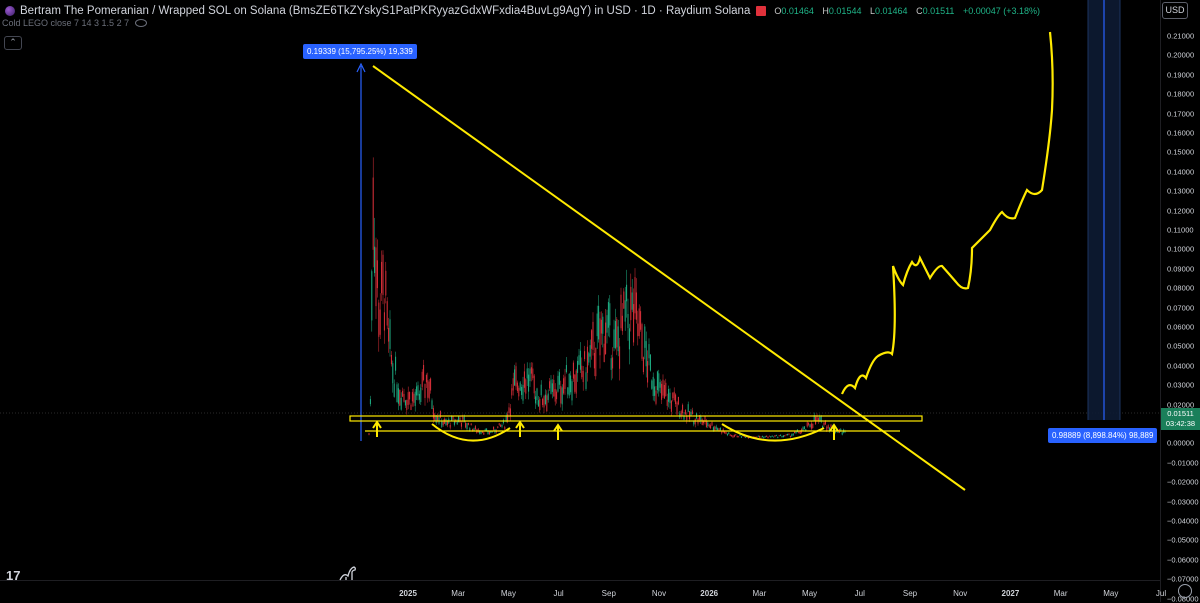 Image resolution: width=1200 pixels, height=603 pixels. Describe the element at coordinates (75, 23) in the screenshot. I see `indicator-legend: Cold LEGO close 7 14 3 1.5 2 7` at that location.